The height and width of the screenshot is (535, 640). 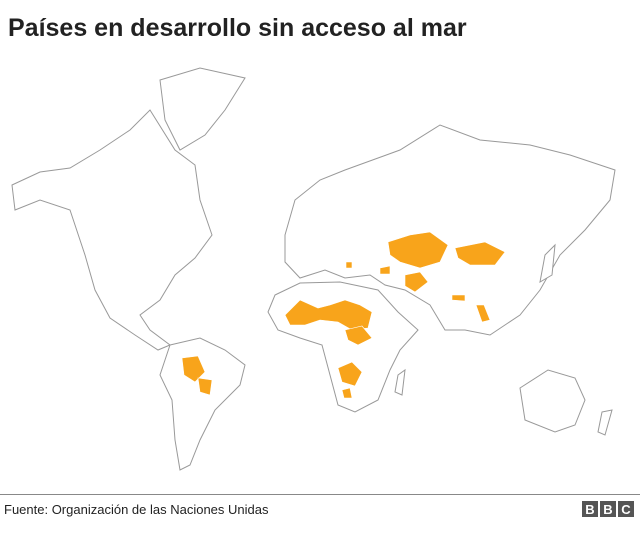 I want to click on australia, so click(x=552, y=401).